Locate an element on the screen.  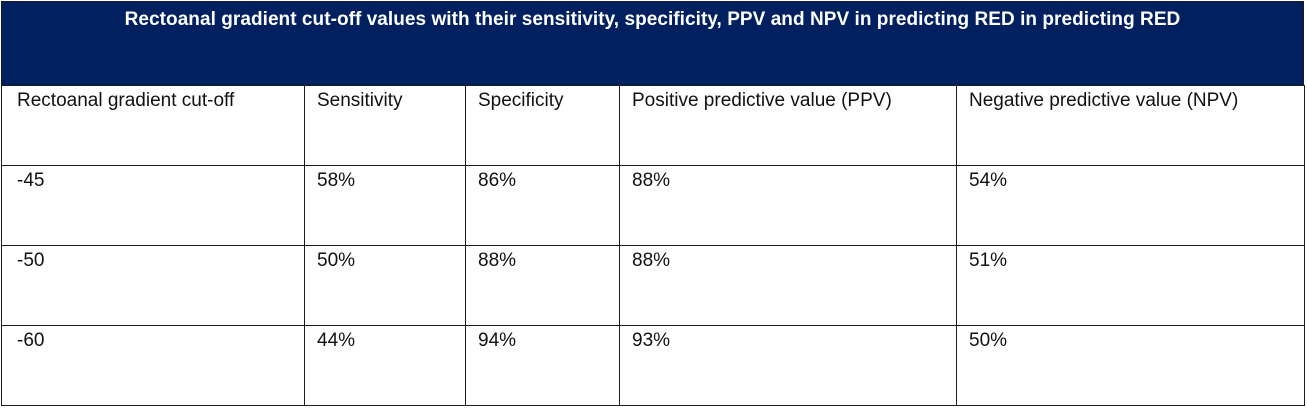
cell-specificity: 94% is located at coordinates (542, 365).